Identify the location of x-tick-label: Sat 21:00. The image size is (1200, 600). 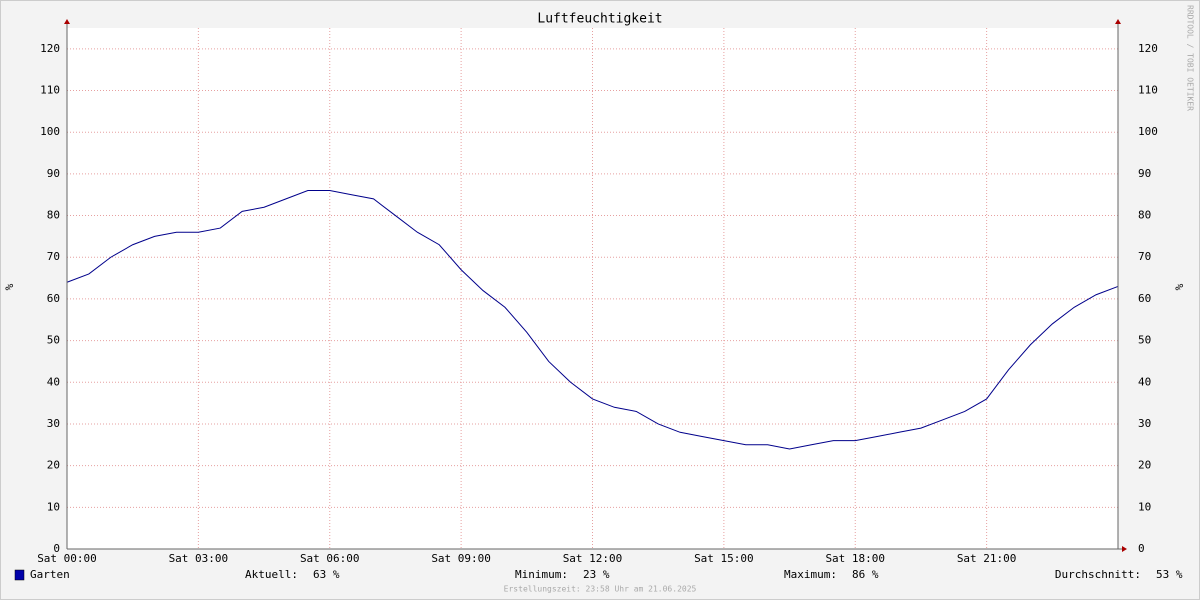
(987, 558).